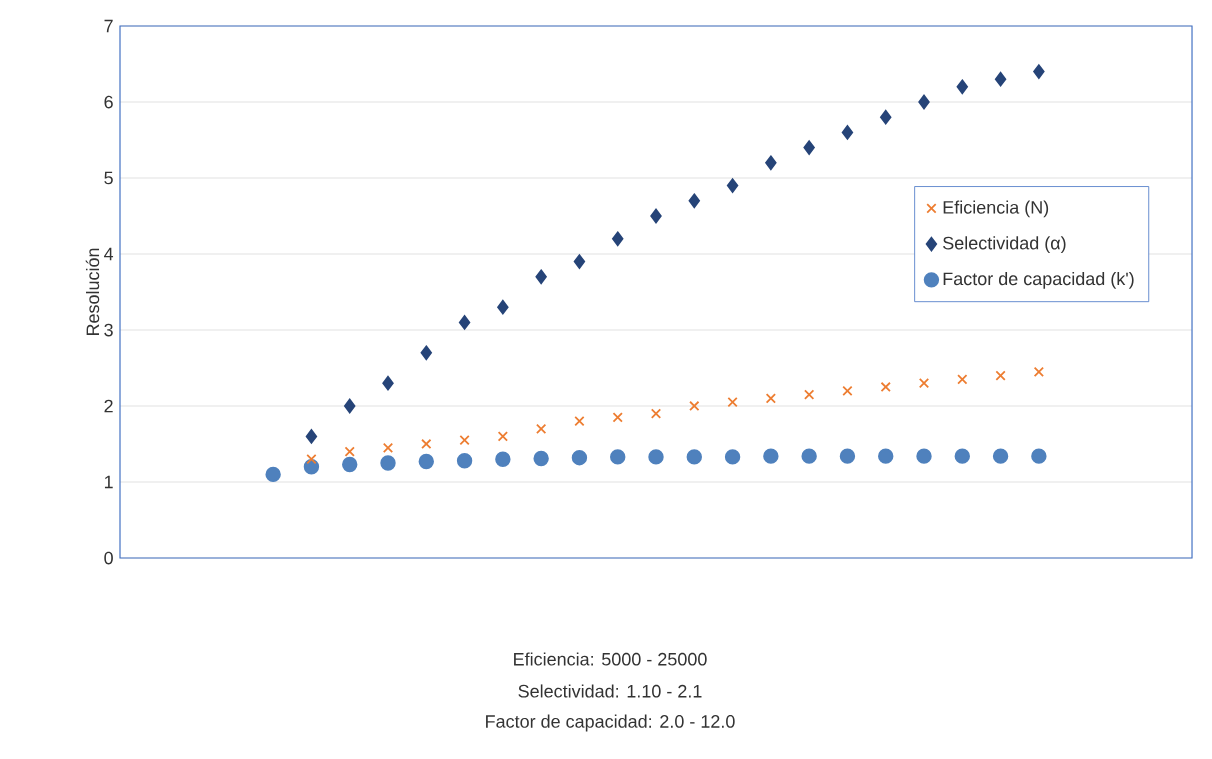 The width and height of the screenshot is (1212, 759). What do you see at coordinates (610, 723) in the screenshot?
I see `text: Factor de capacidad: 2.0 - 12.0` at bounding box center [610, 723].